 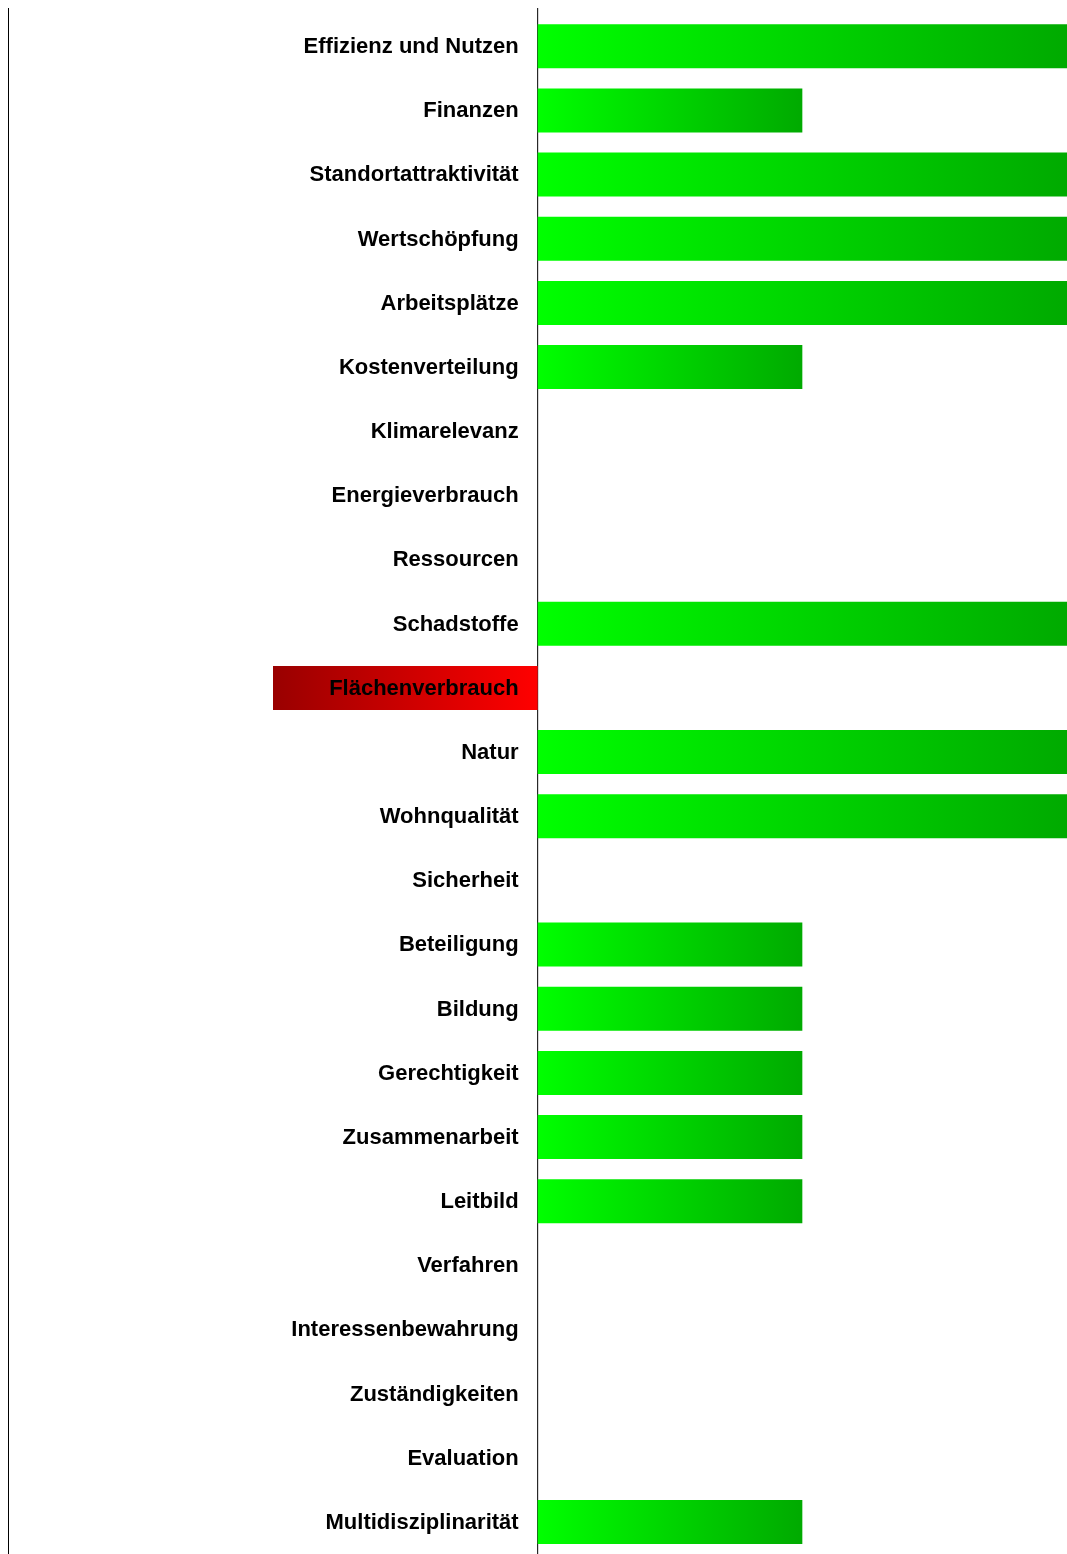 What do you see at coordinates (471, 110) in the screenshot?
I see `y-tick-label: Finanzen` at bounding box center [471, 110].